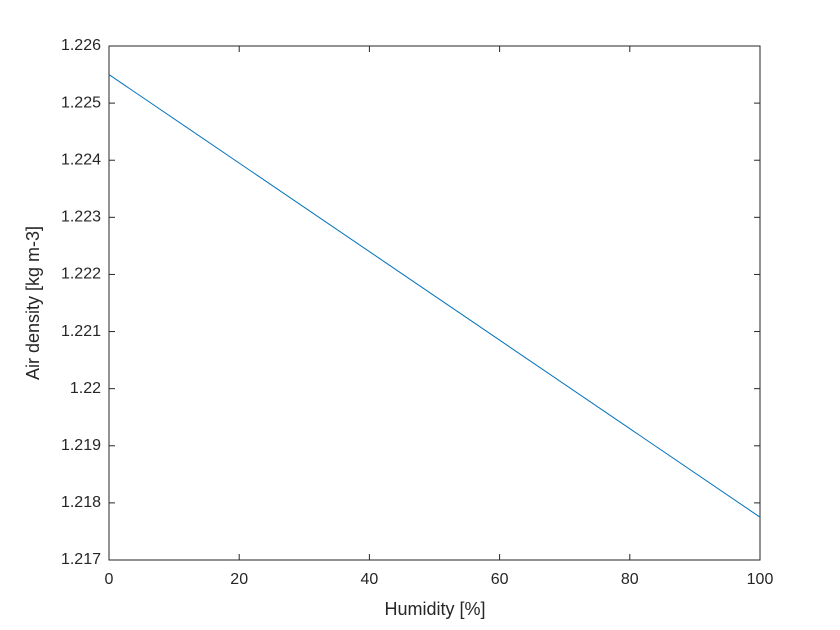  I want to click on y-tick-label: 1.222, so click(81, 274).